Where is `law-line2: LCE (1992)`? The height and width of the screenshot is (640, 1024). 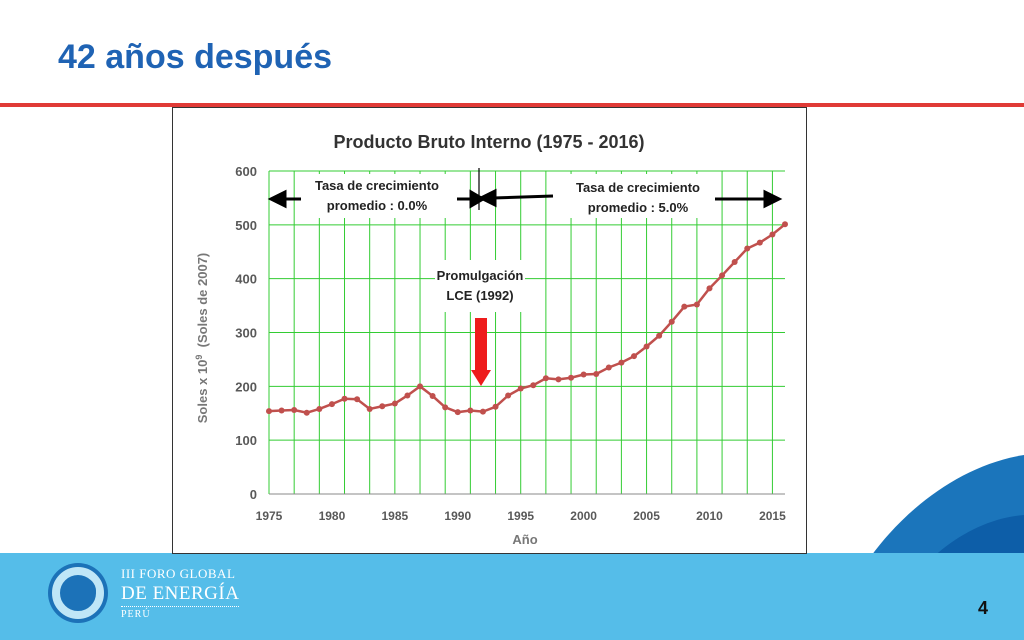 law-line2: LCE (1992) is located at coordinates (479, 295).